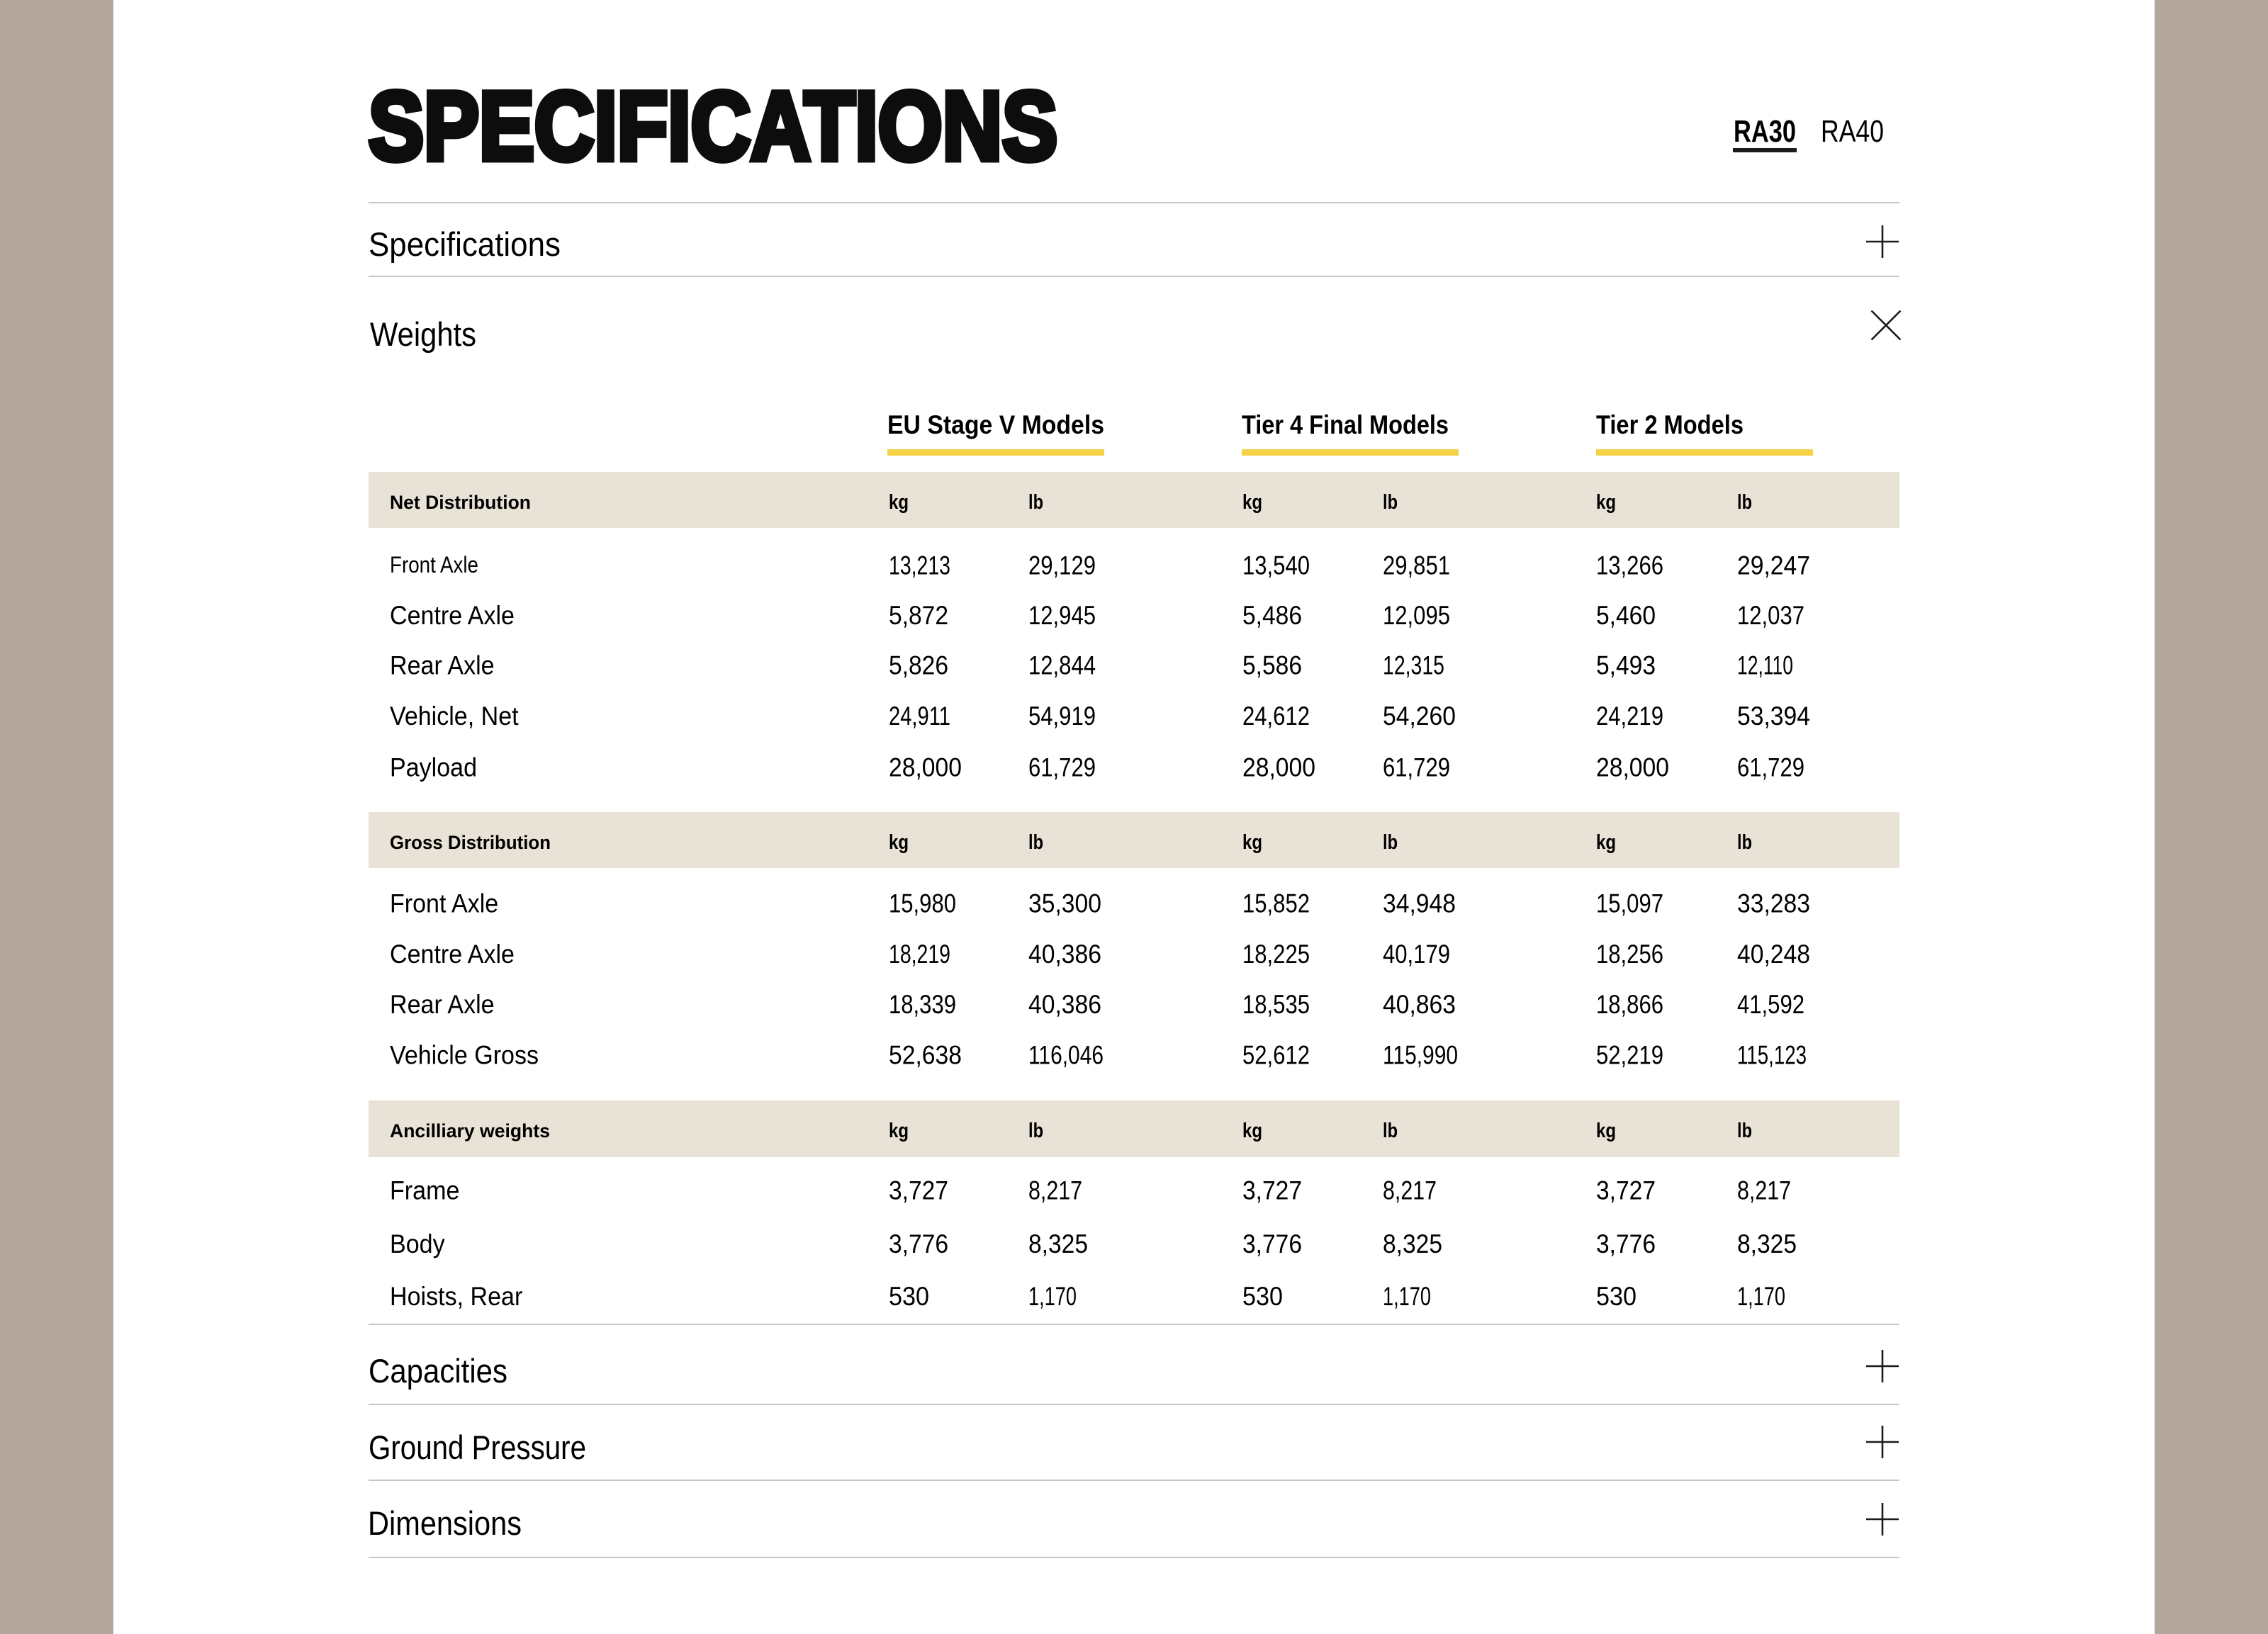 The width and height of the screenshot is (2268, 1634). I want to click on svg-text: 29,129, so click(1062, 565).